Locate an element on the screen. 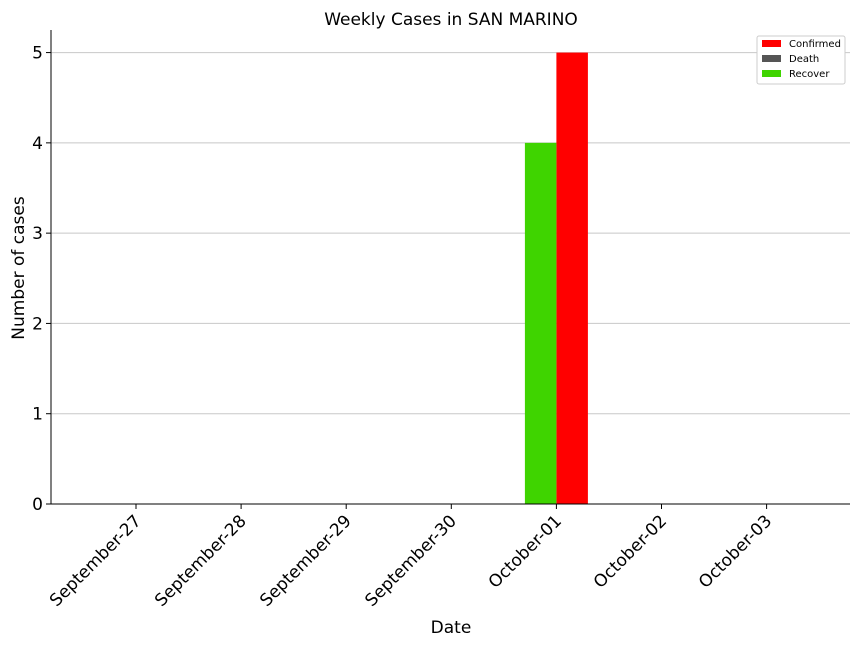  x-tick-label: September-29 is located at coordinates (305, 560).